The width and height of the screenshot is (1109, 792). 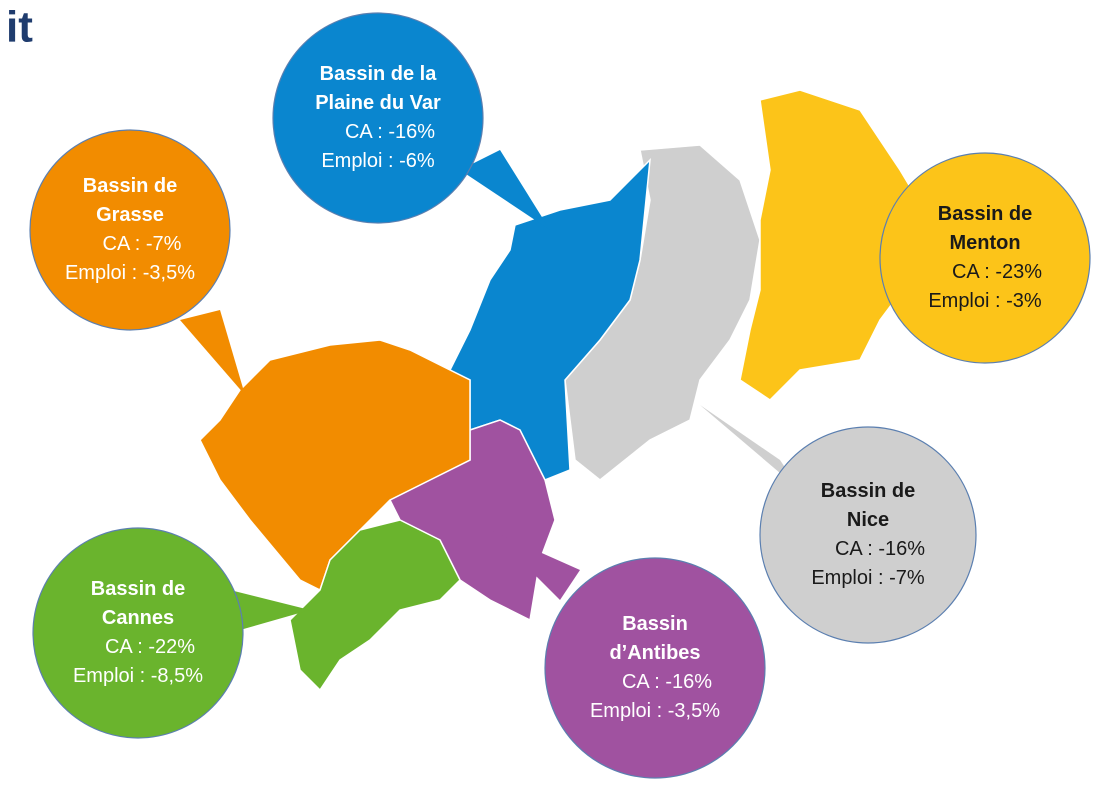 I want to click on bubble-emploi: Emploi : -3%, so click(x=985, y=301).